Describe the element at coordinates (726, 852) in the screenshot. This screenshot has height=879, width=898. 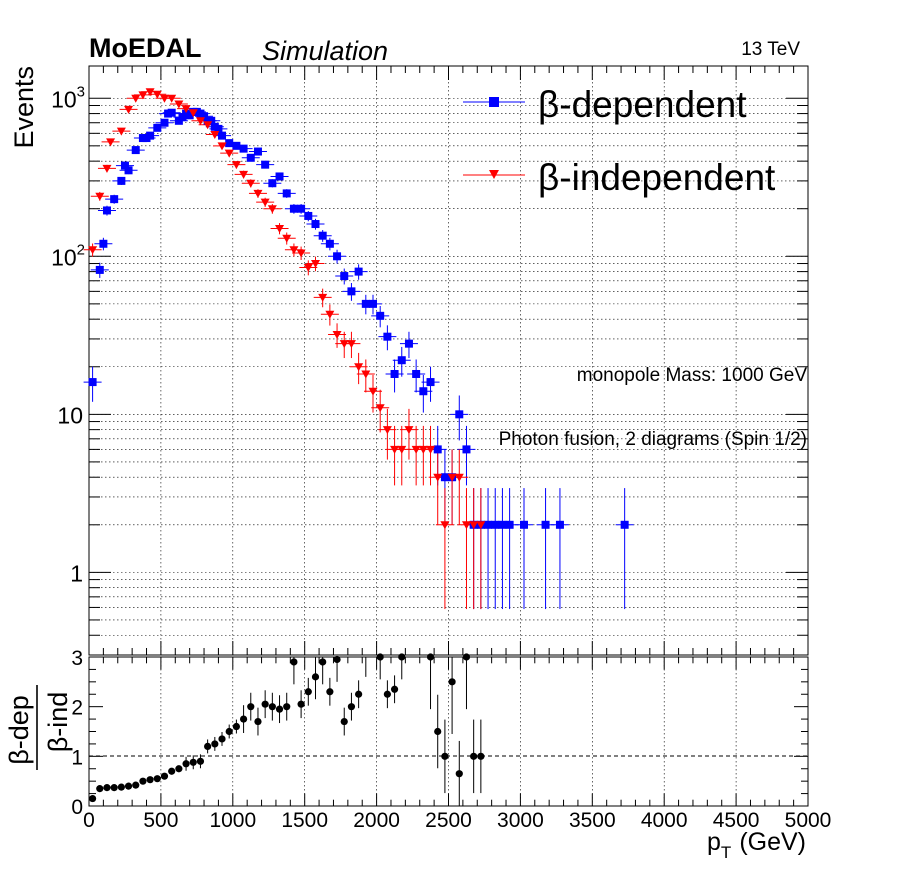
I see `x-axis-title-subscript: T` at that location.